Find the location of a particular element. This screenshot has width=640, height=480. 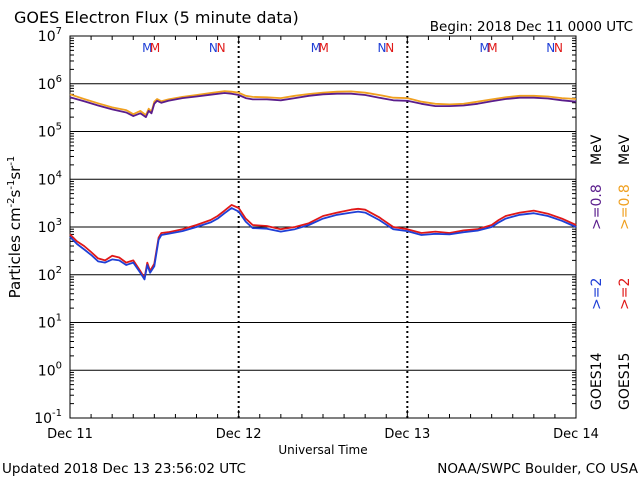

y-tick-exp: 3 is located at coordinates (59, 222).